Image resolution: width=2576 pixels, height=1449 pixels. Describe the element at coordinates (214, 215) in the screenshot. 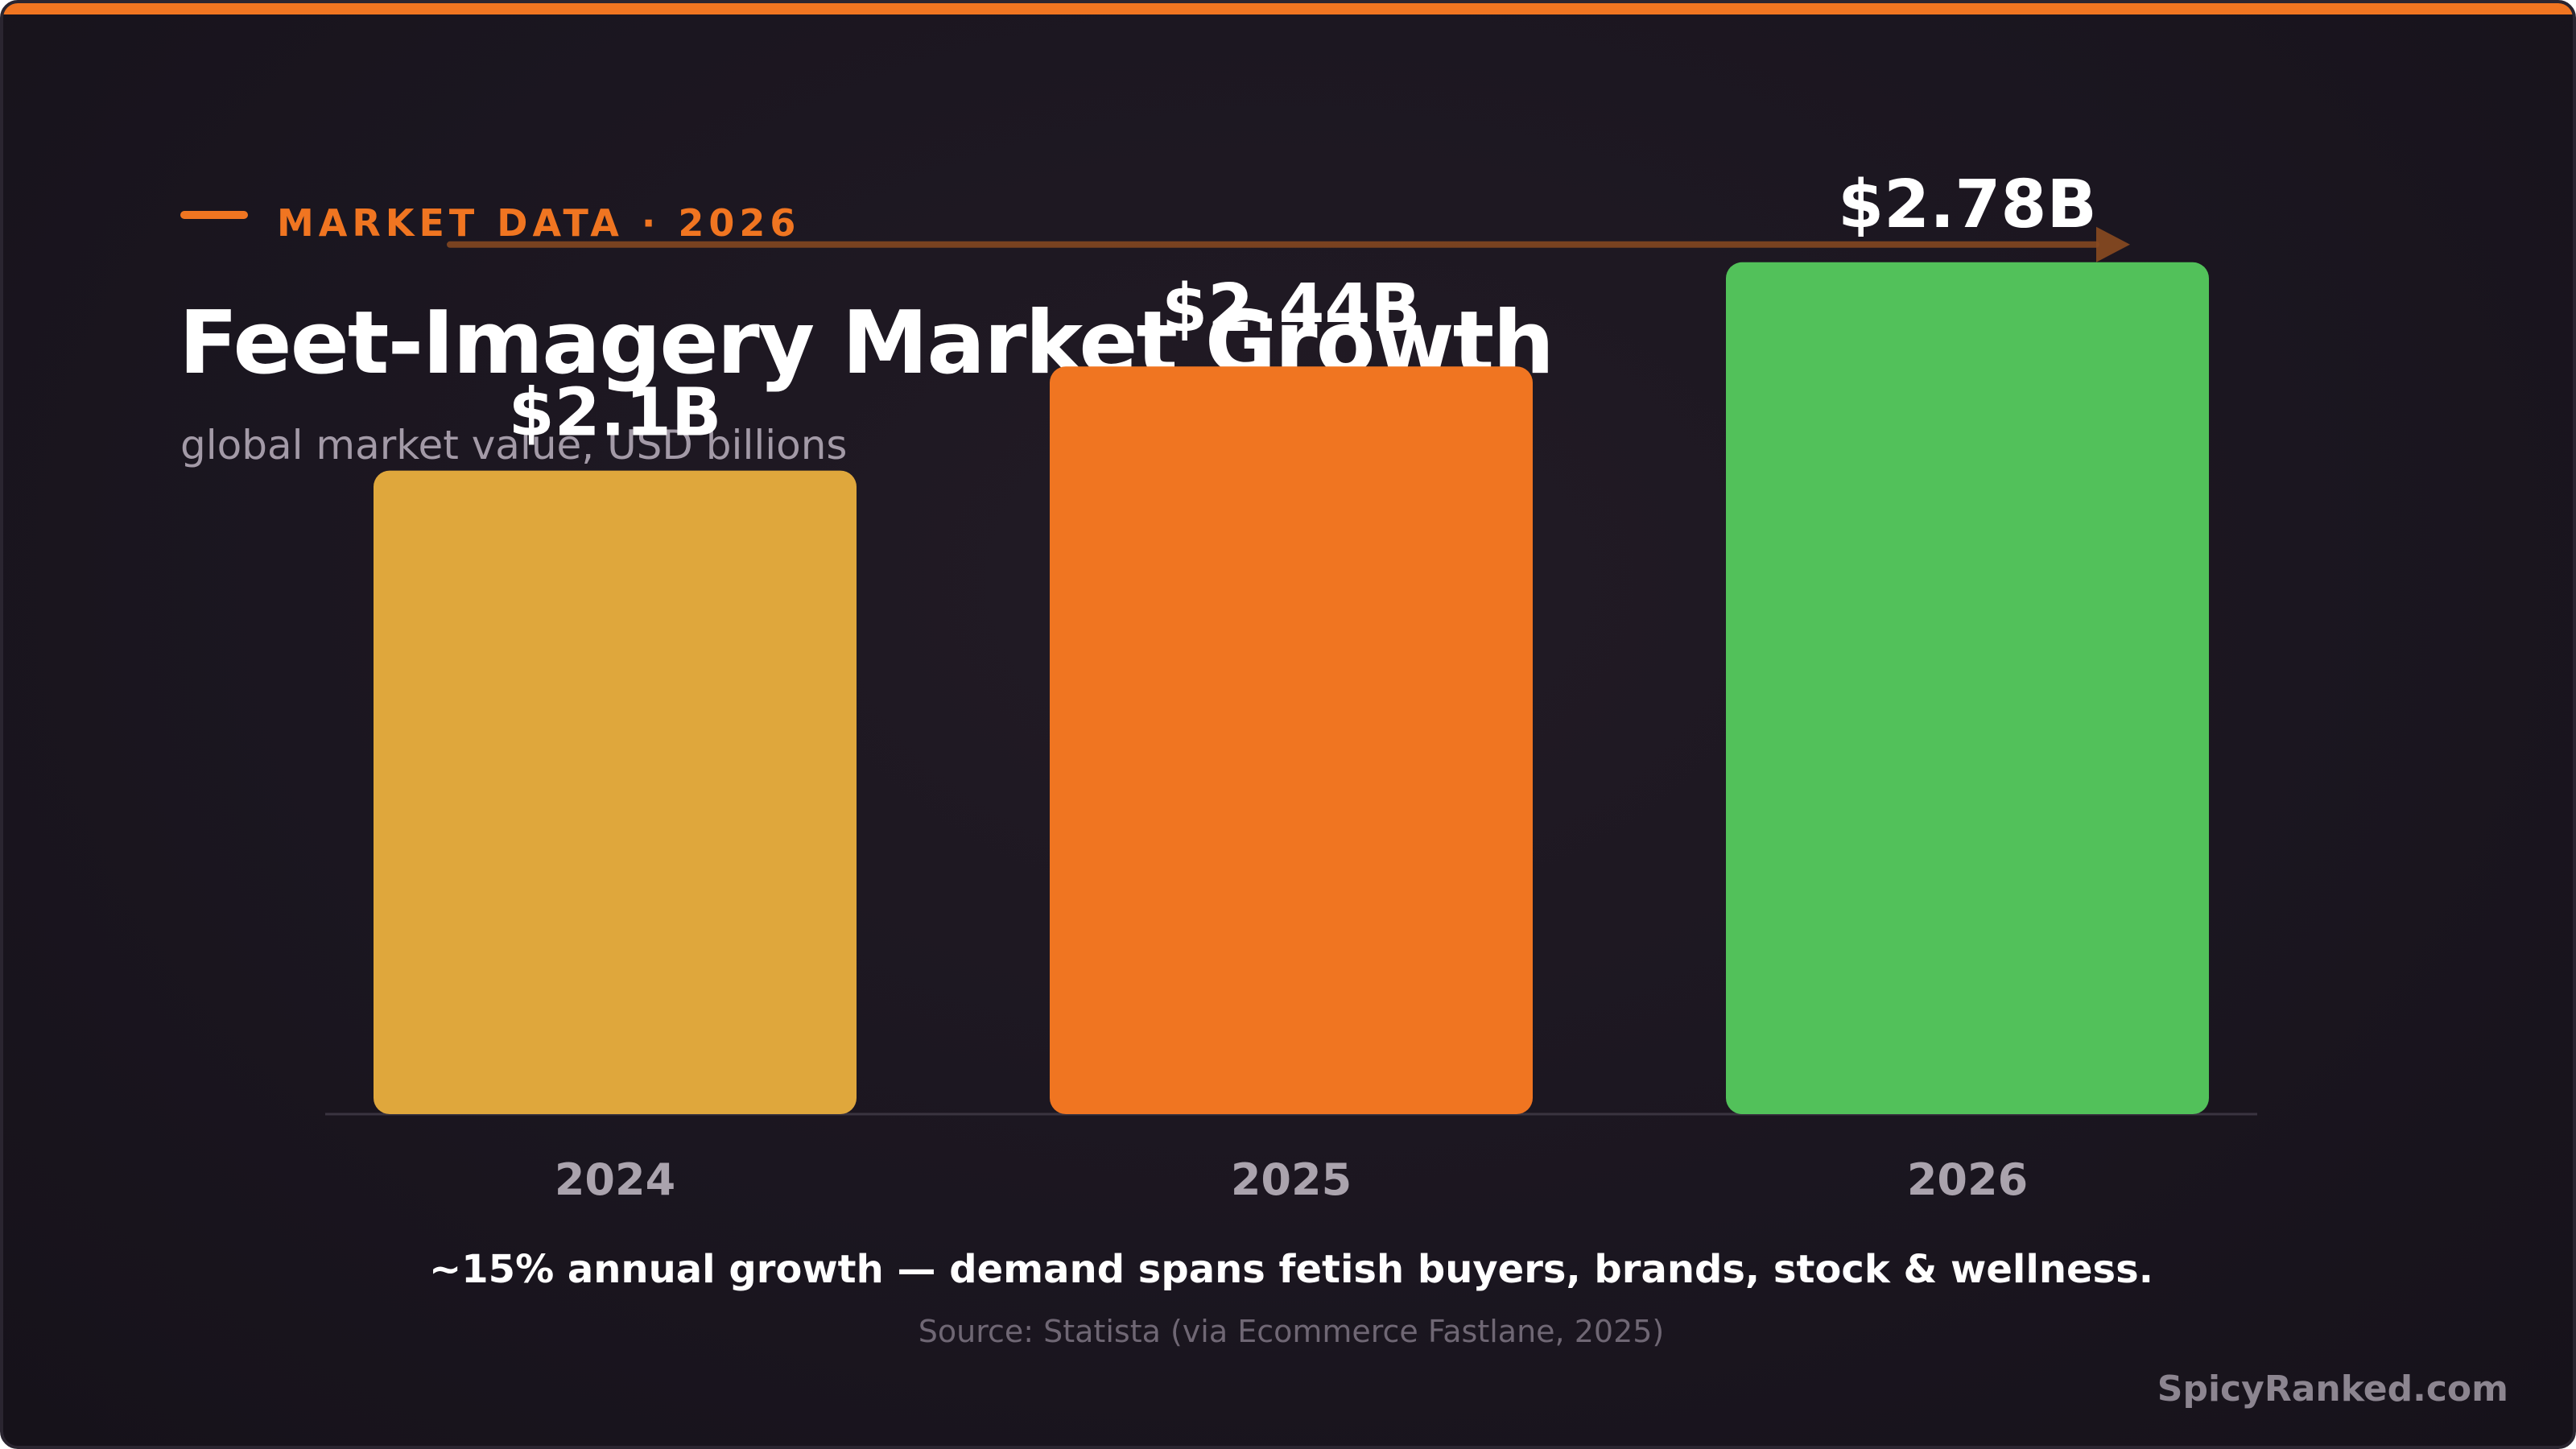

I see `eyebrow-dash` at that location.